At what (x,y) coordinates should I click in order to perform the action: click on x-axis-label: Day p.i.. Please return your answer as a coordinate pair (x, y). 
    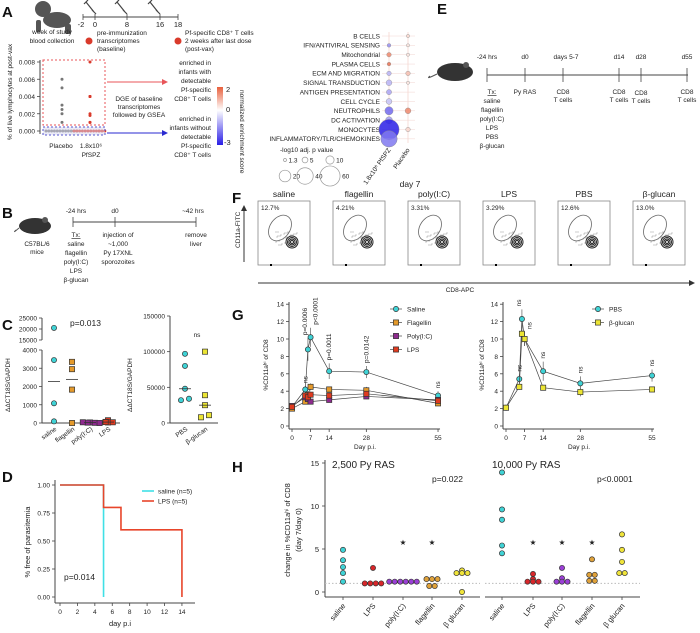
    Looking at the image, I should click on (579, 447).